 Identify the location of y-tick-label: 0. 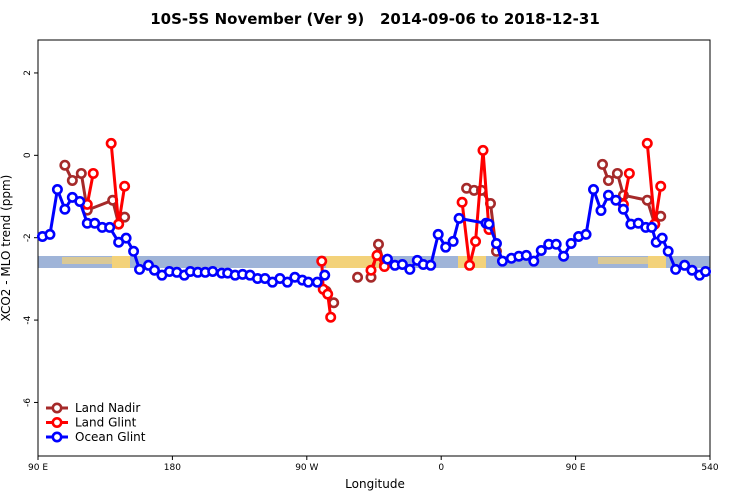
(28, 155).